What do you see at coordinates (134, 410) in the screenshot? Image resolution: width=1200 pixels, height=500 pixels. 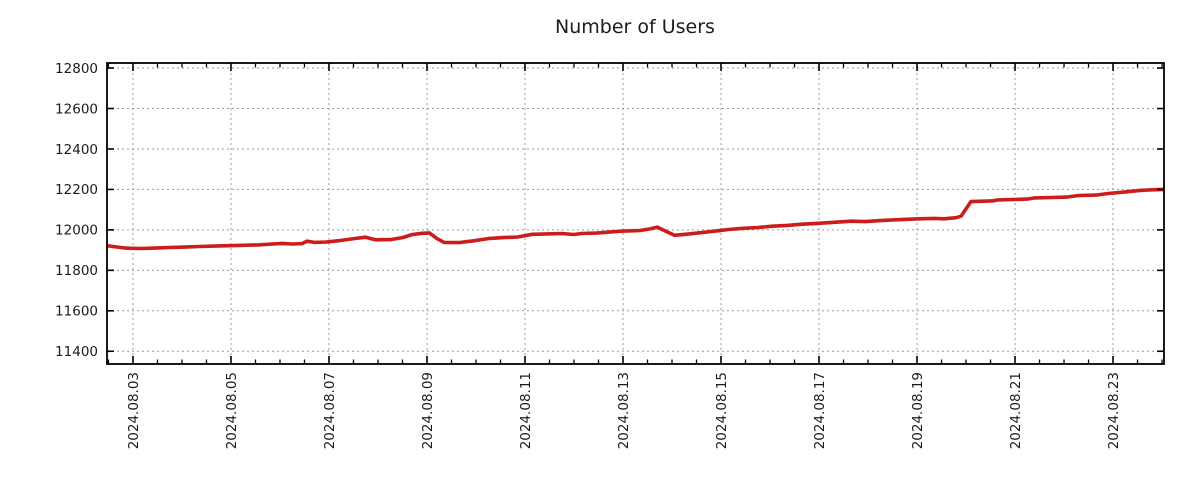 I see `x-axis-tick-label: 2024.08.03` at bounding box center [134, 410].